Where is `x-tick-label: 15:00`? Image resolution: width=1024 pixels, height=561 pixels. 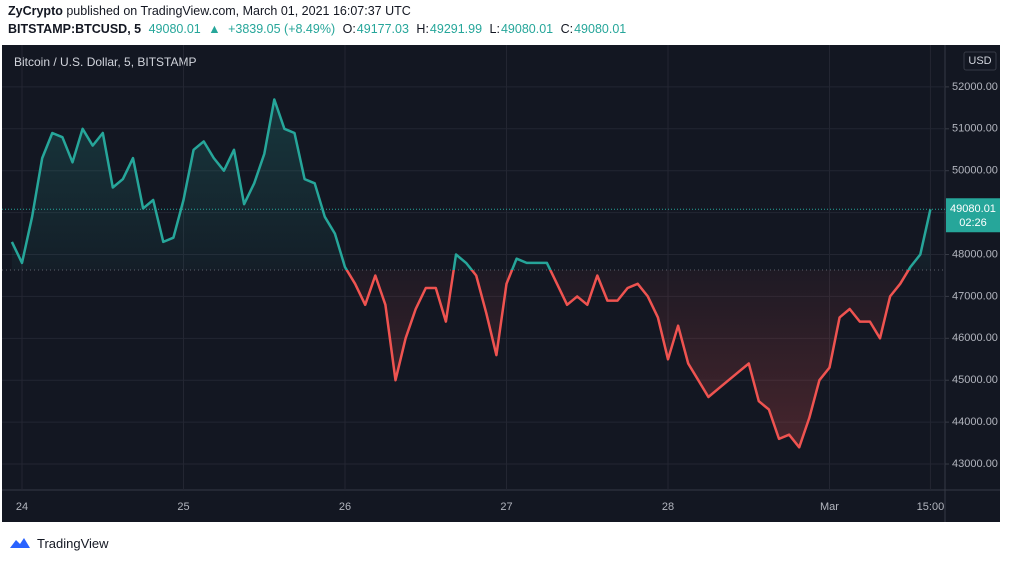
x-tick-label: 15:00 is located at coordinates (931, 507).